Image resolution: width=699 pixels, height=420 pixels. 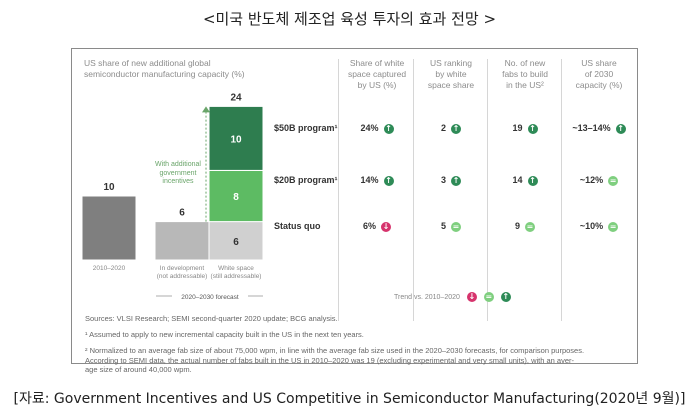 I want to click on annotation-line: incentives, so click(x=178, y=181).